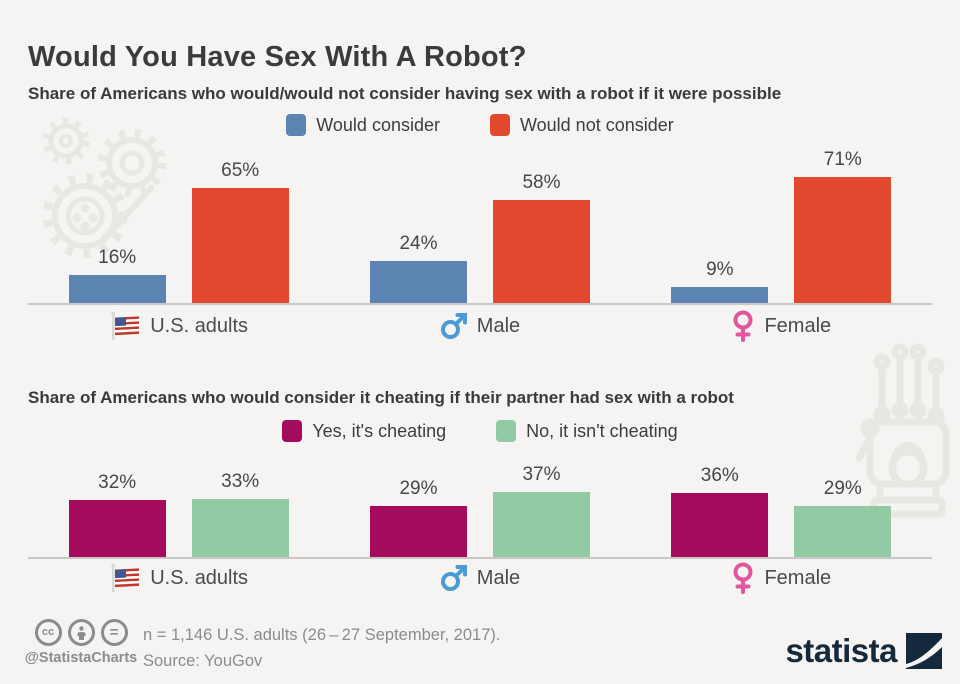  I want to click on legend-label: Would consider, so click(378, 124).